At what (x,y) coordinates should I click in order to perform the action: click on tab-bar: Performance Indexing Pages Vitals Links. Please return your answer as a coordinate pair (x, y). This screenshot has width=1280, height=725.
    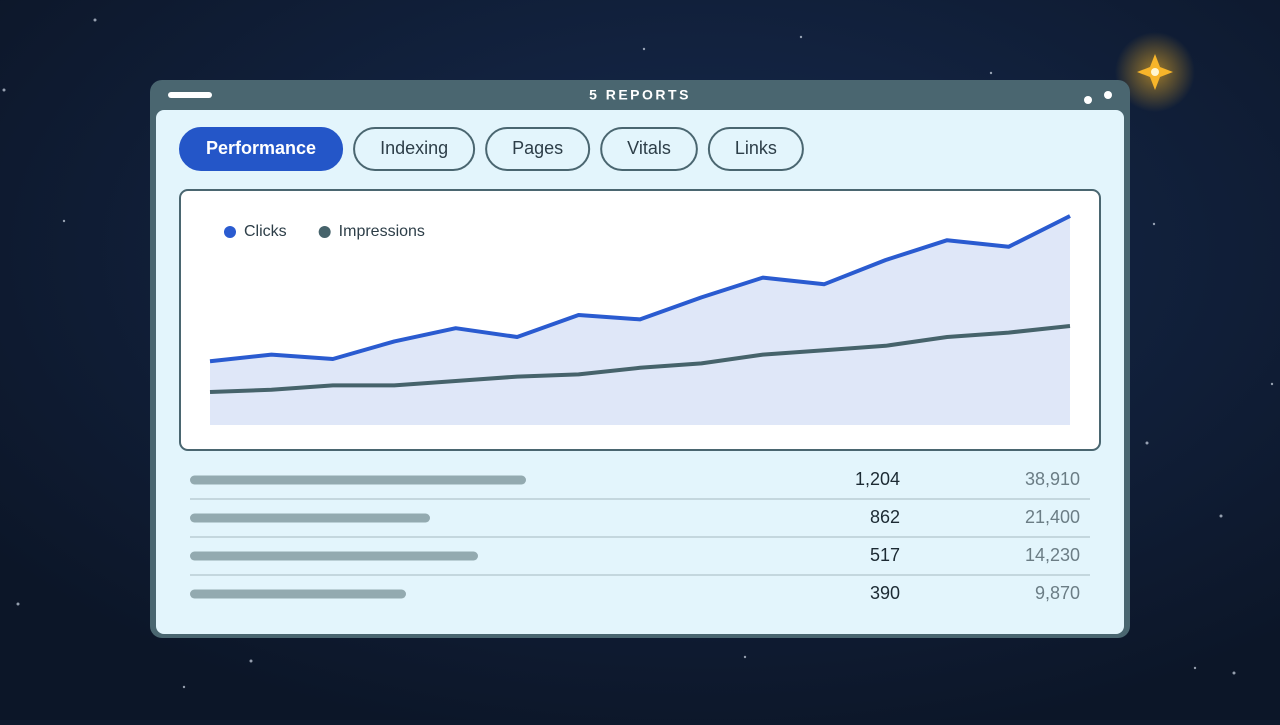
    Looking at the image, I should click on (491, 149).